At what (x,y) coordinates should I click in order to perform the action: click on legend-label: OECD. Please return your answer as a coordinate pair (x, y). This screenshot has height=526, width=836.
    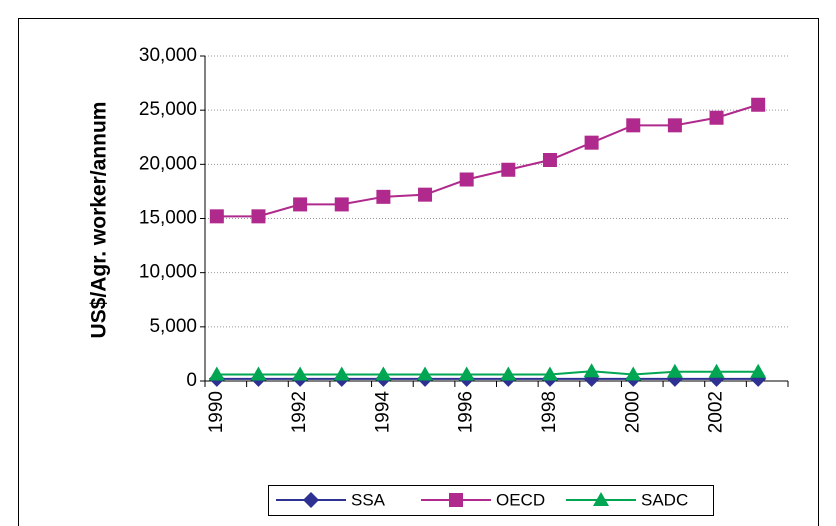
    Looking at the image, I should click on (520, 499).